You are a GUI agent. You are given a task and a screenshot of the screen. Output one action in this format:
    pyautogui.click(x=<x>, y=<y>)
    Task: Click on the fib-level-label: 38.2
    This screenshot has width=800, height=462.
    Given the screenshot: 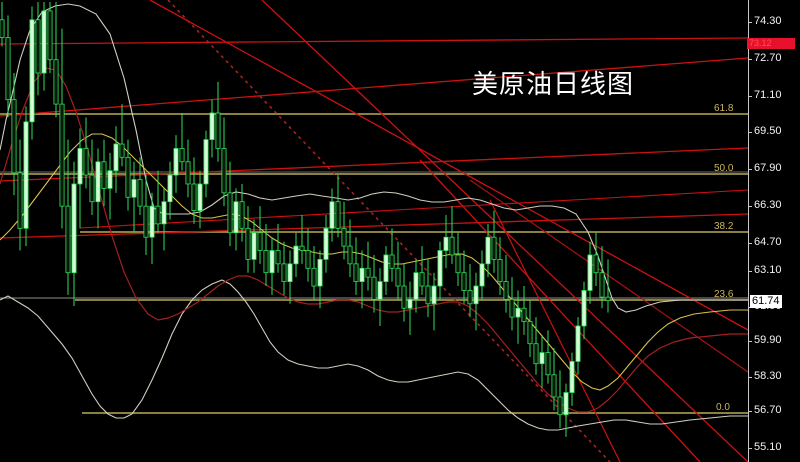 What is the action you would take?
    pyautogui.click(x=724, y=226)
    